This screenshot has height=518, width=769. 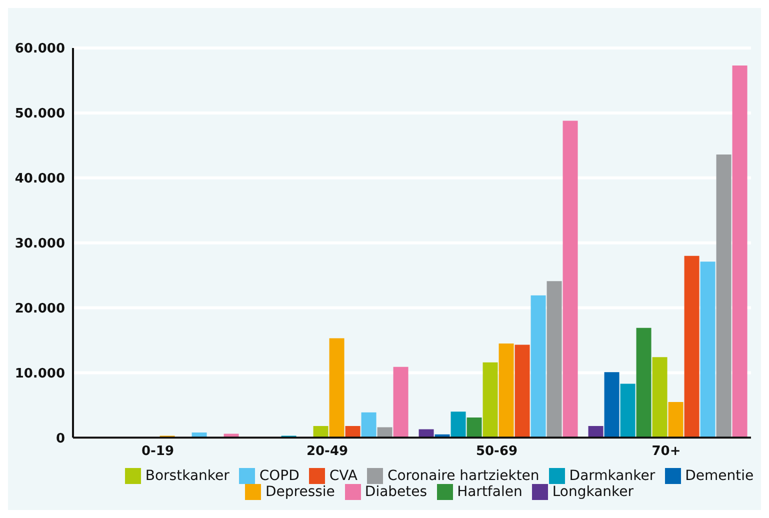 I want to click on y-tick-label: 40.000, so click(x=39, y=179).